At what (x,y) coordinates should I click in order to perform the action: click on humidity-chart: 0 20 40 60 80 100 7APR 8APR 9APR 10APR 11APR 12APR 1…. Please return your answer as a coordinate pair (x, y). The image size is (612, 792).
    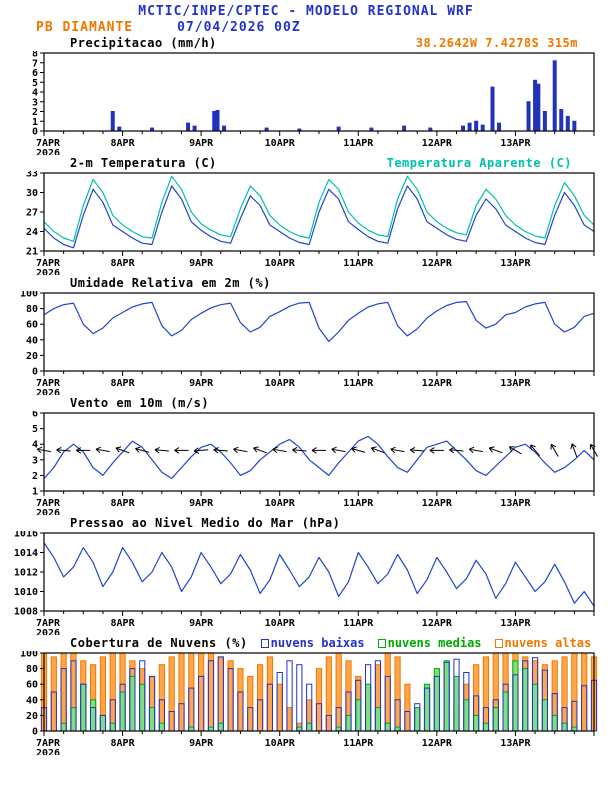
    Looking at the image, I should click on (307, 343).